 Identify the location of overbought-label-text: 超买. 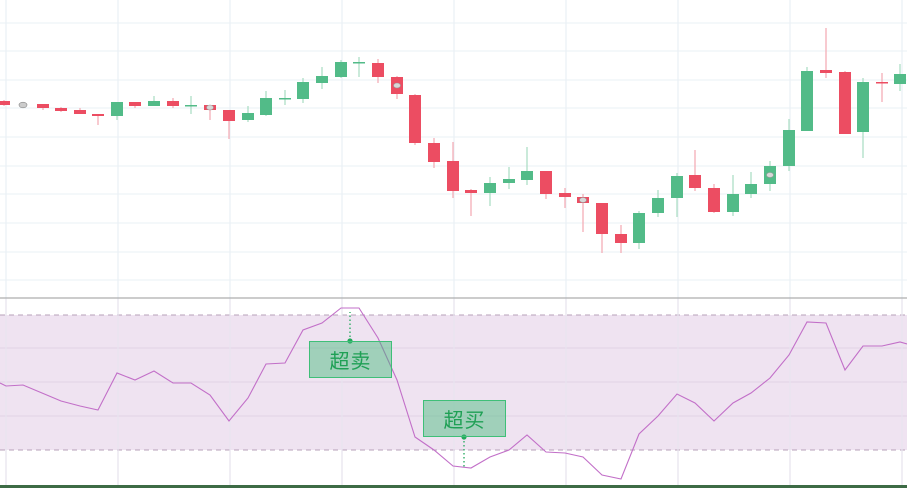
(464, 420).